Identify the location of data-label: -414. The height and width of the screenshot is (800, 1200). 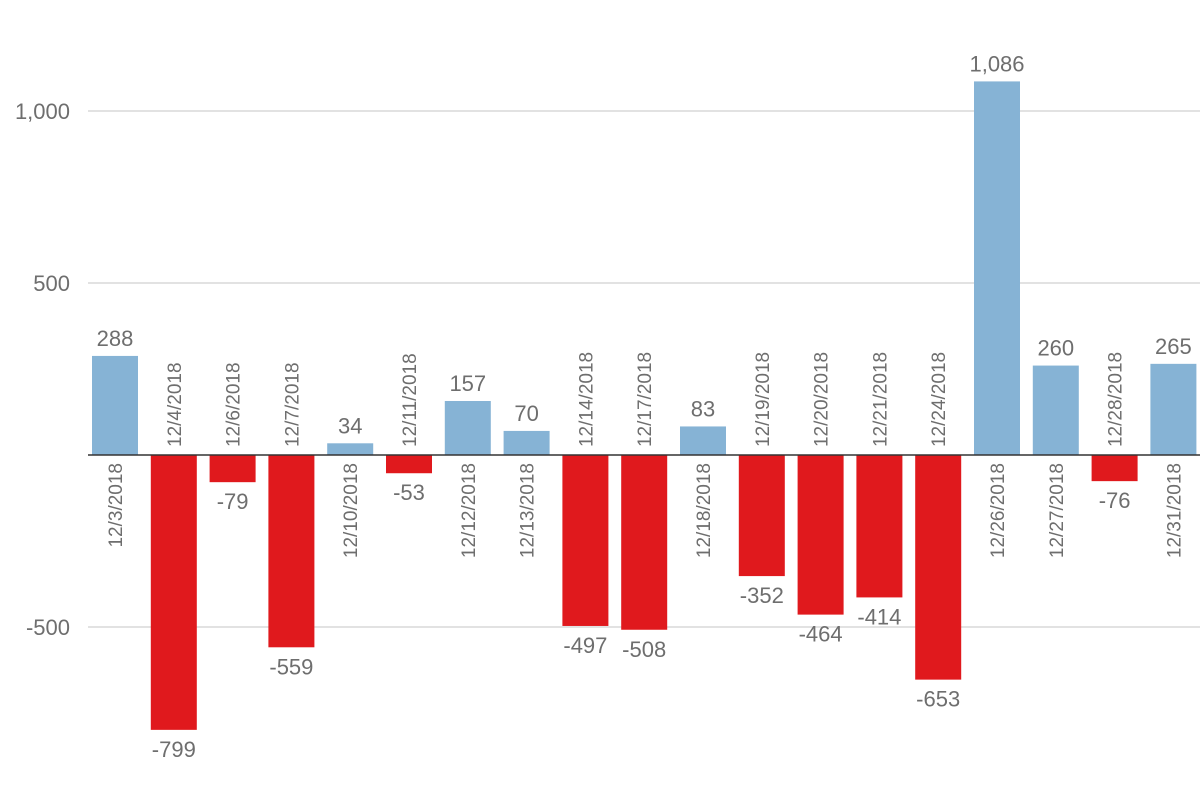
(879, 616).